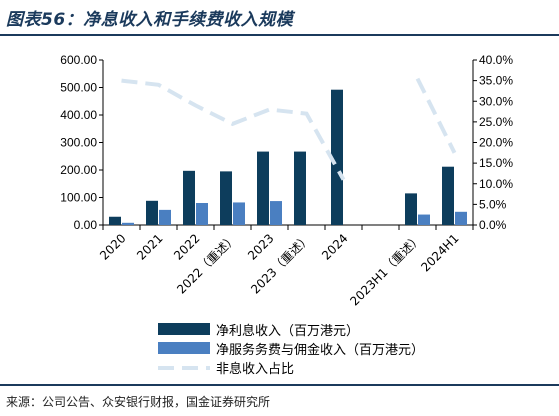 Image resolution: width=559 pixels, height=416 pixels. I want to click on right-tick-label: 30.0%, so click(496, 101).